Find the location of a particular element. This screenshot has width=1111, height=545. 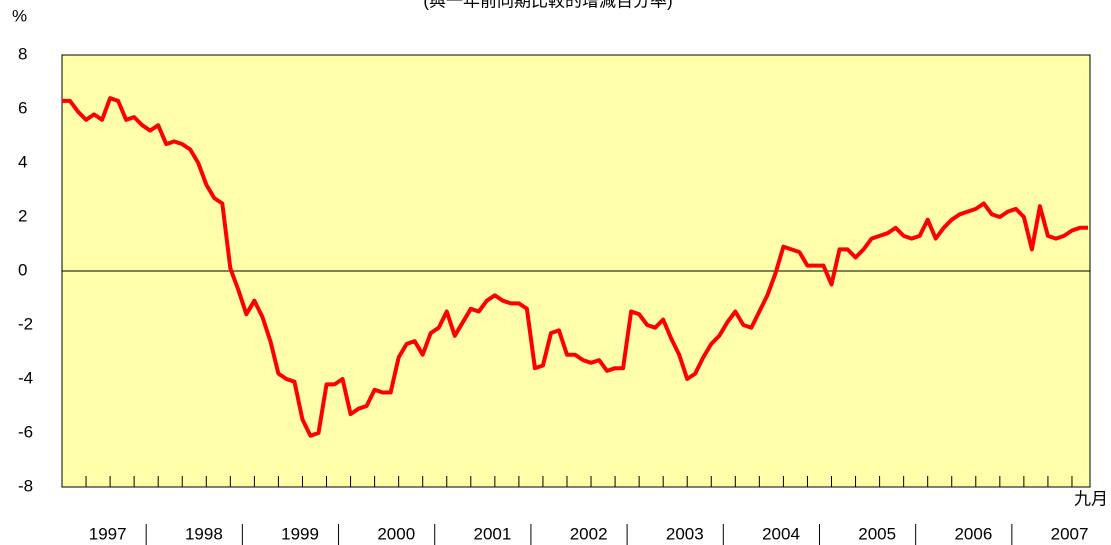

x-tick-label: 1998 is located at coordinates (204, 533).